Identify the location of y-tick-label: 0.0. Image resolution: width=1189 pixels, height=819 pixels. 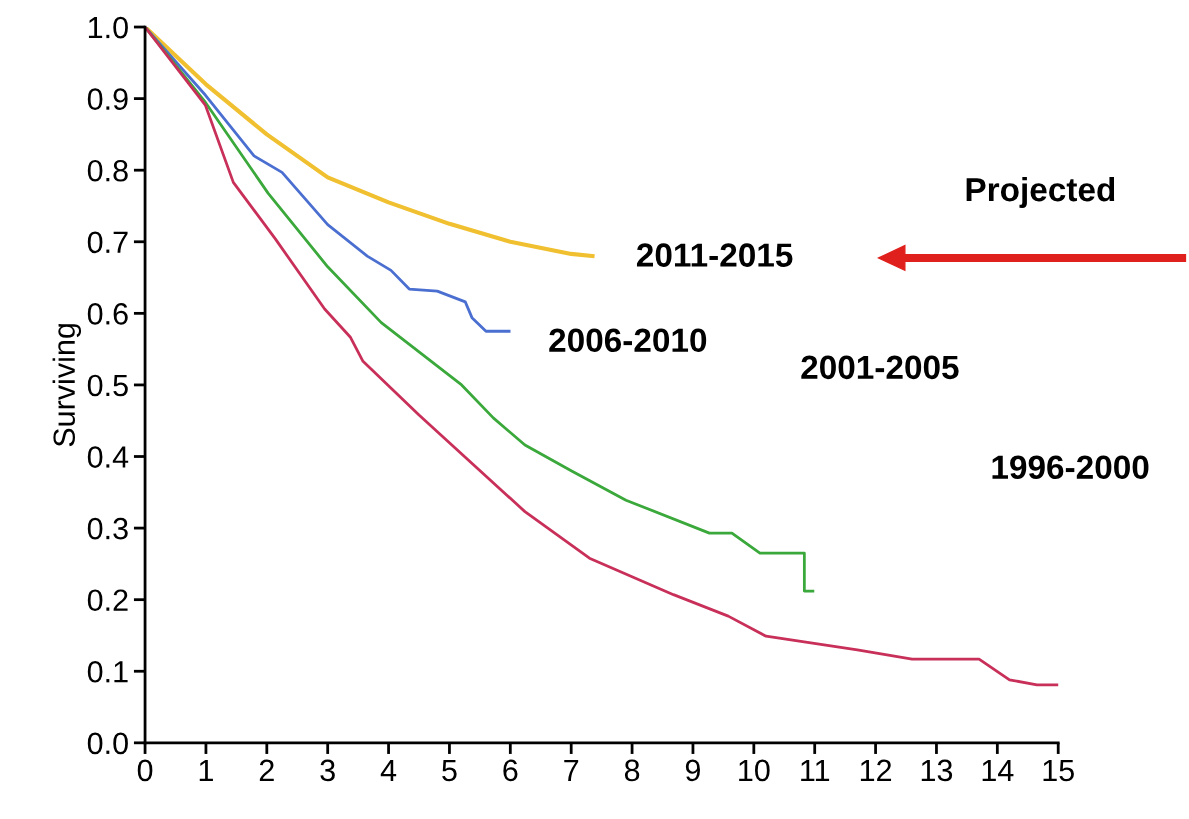
(107, 743).